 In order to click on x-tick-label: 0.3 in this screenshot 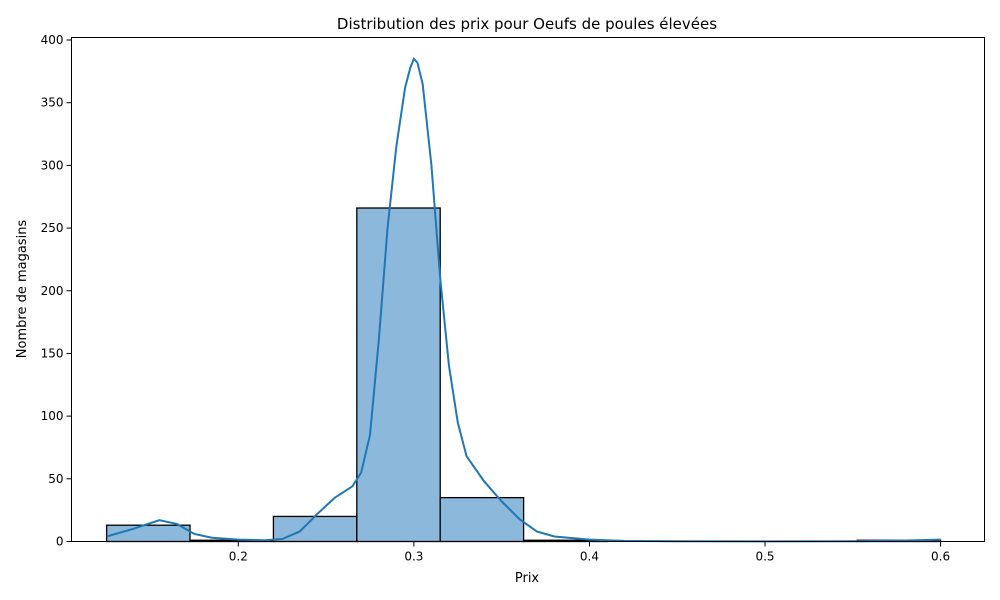, I will do `click(413, 557)`.